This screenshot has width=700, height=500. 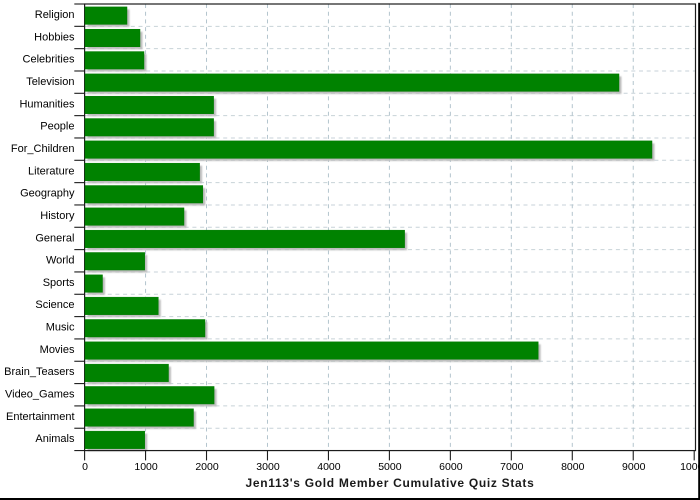 What do you see at coordinates (390, 467) in the screenshot?
I see `svg-text: 5000` at bounding box center [390, 467].